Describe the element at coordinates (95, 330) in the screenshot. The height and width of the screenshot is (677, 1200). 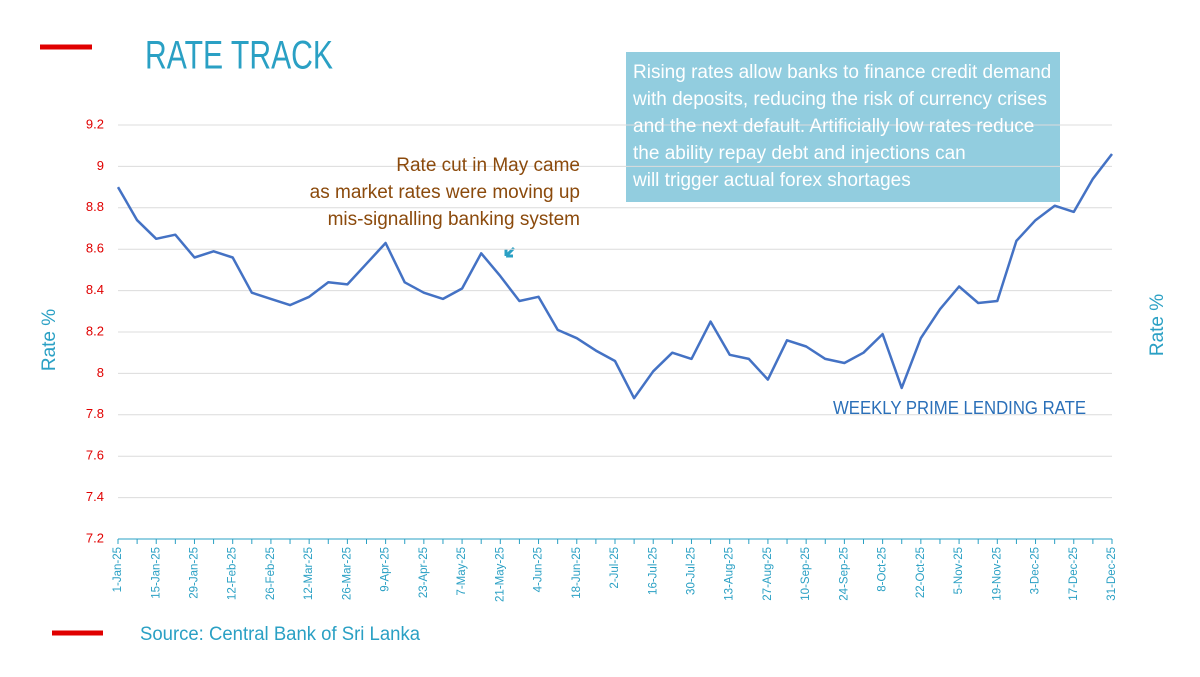
I see `y-tick-label: 8.2` at that location.